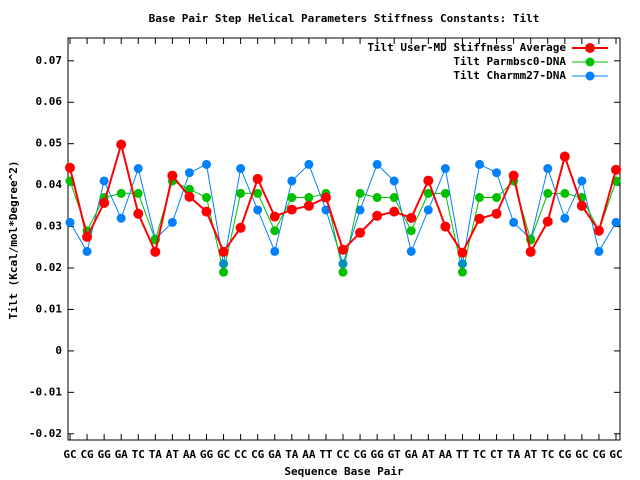 The image size is (640, 480). I want to click on y-tick-label: 0, so click(58, 350).